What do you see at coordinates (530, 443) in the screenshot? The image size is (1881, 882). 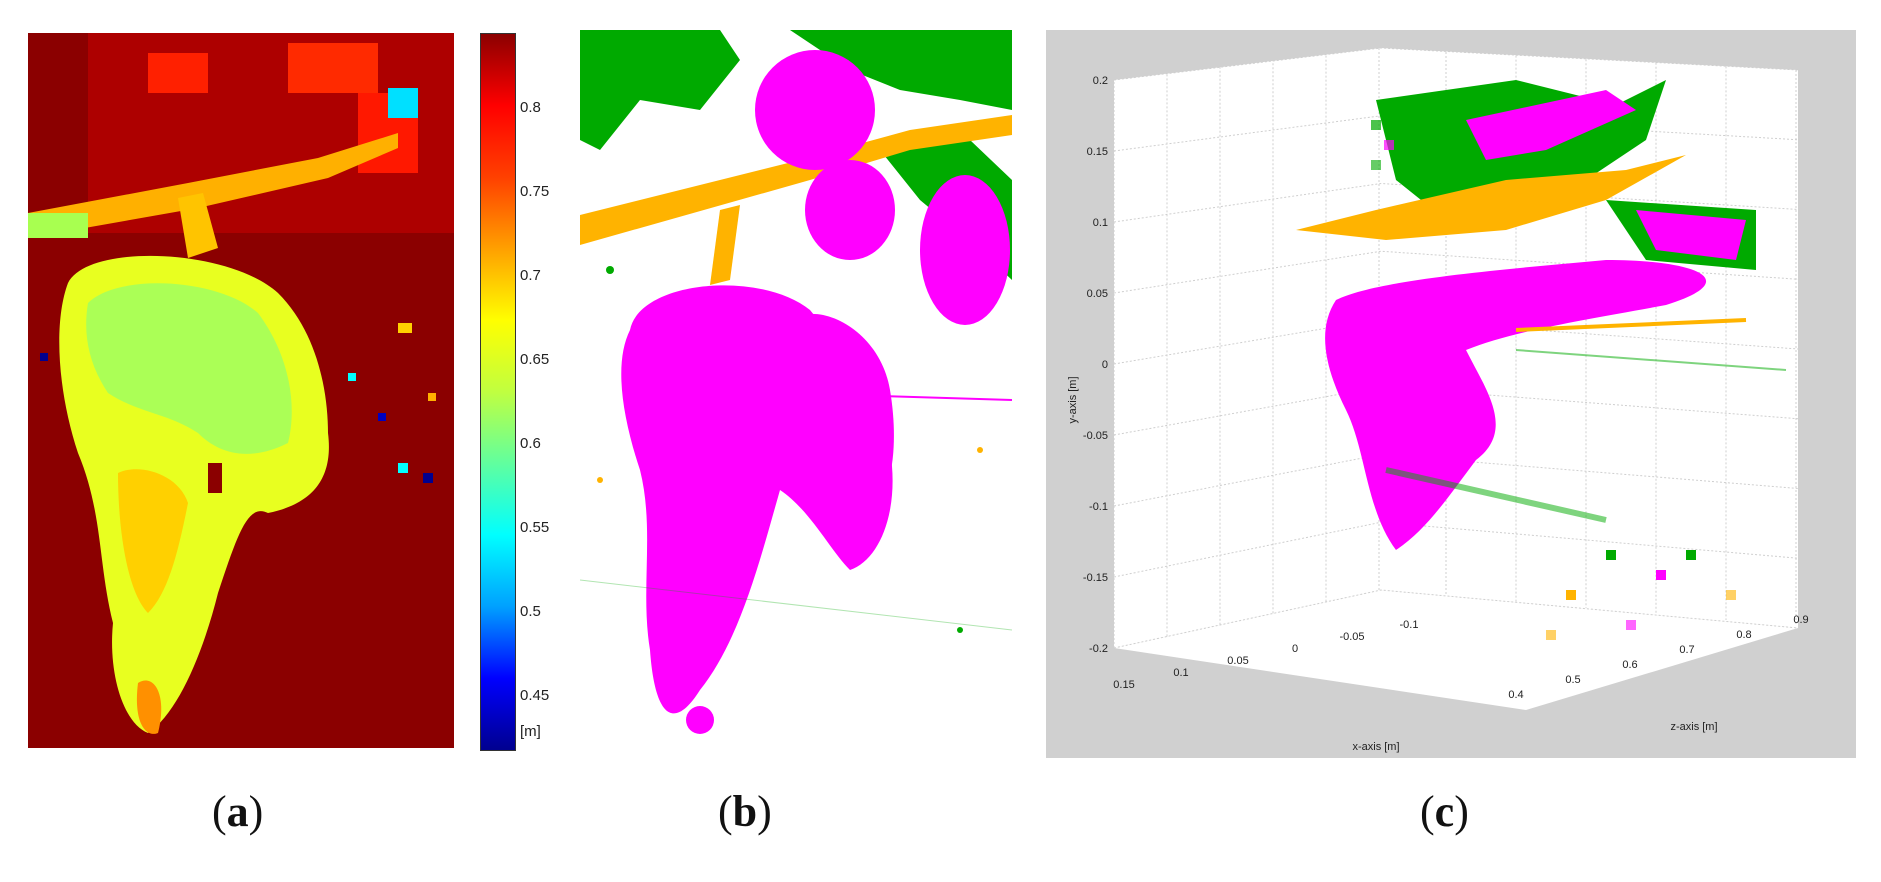 I see `colorbar-tick: 0.6` at bounding box center [530, 443].